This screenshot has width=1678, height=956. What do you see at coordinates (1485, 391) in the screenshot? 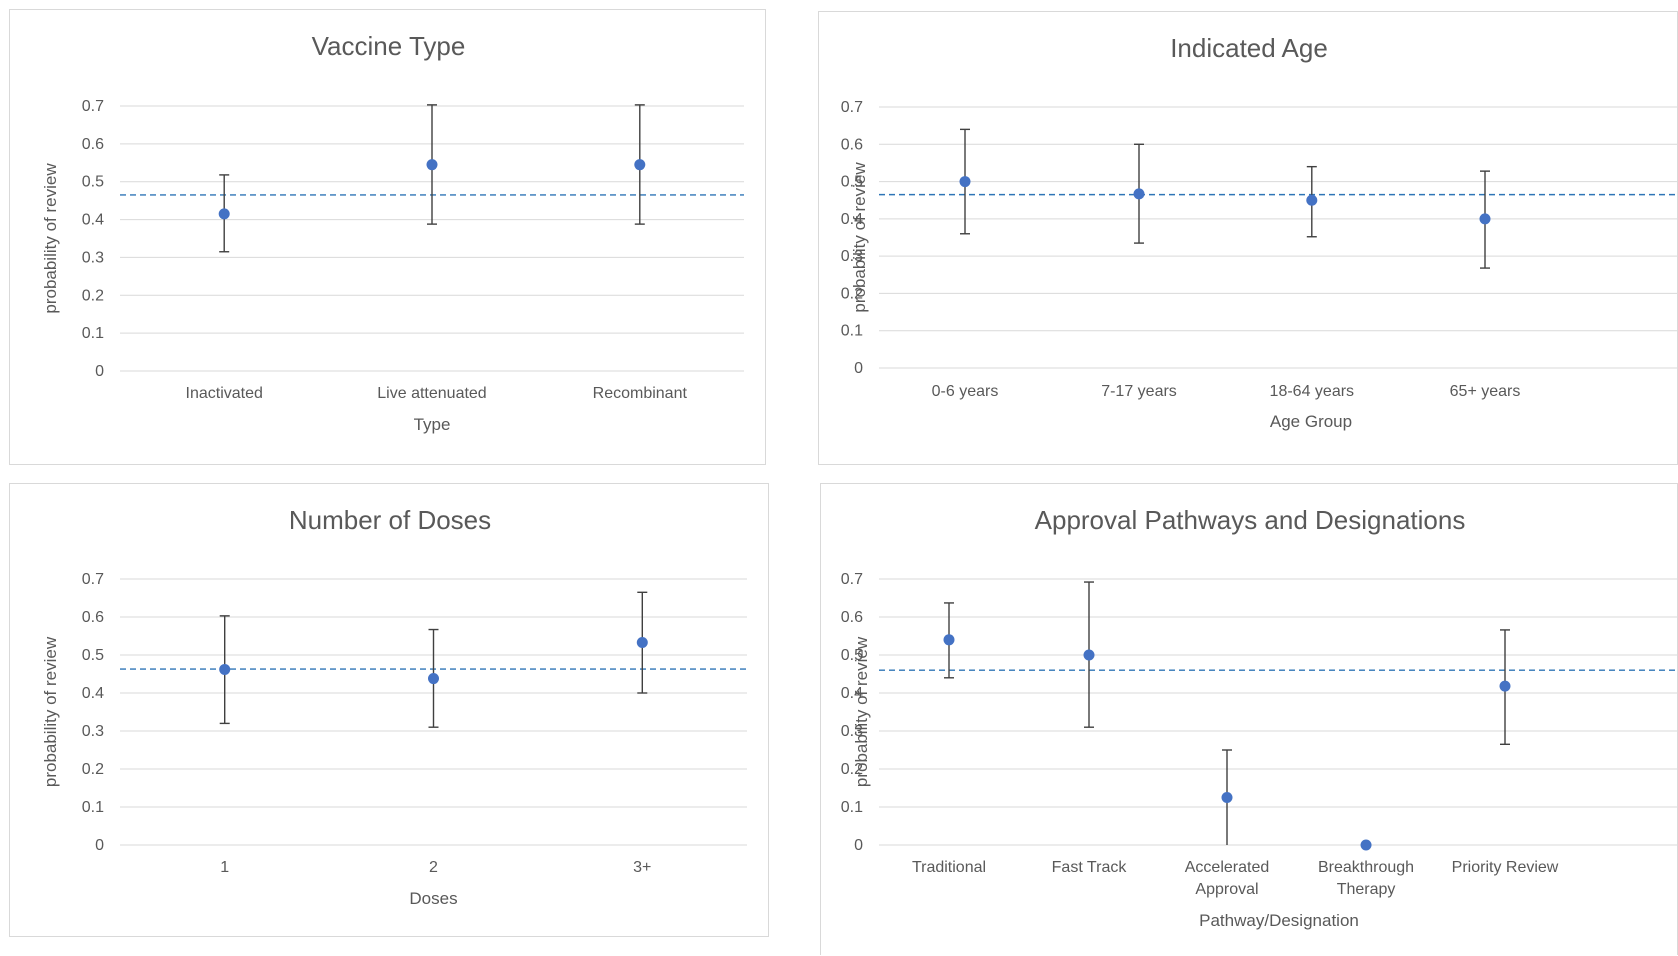
I see `x-tick-label: 65+ years` at bounding box center [1485, 391].